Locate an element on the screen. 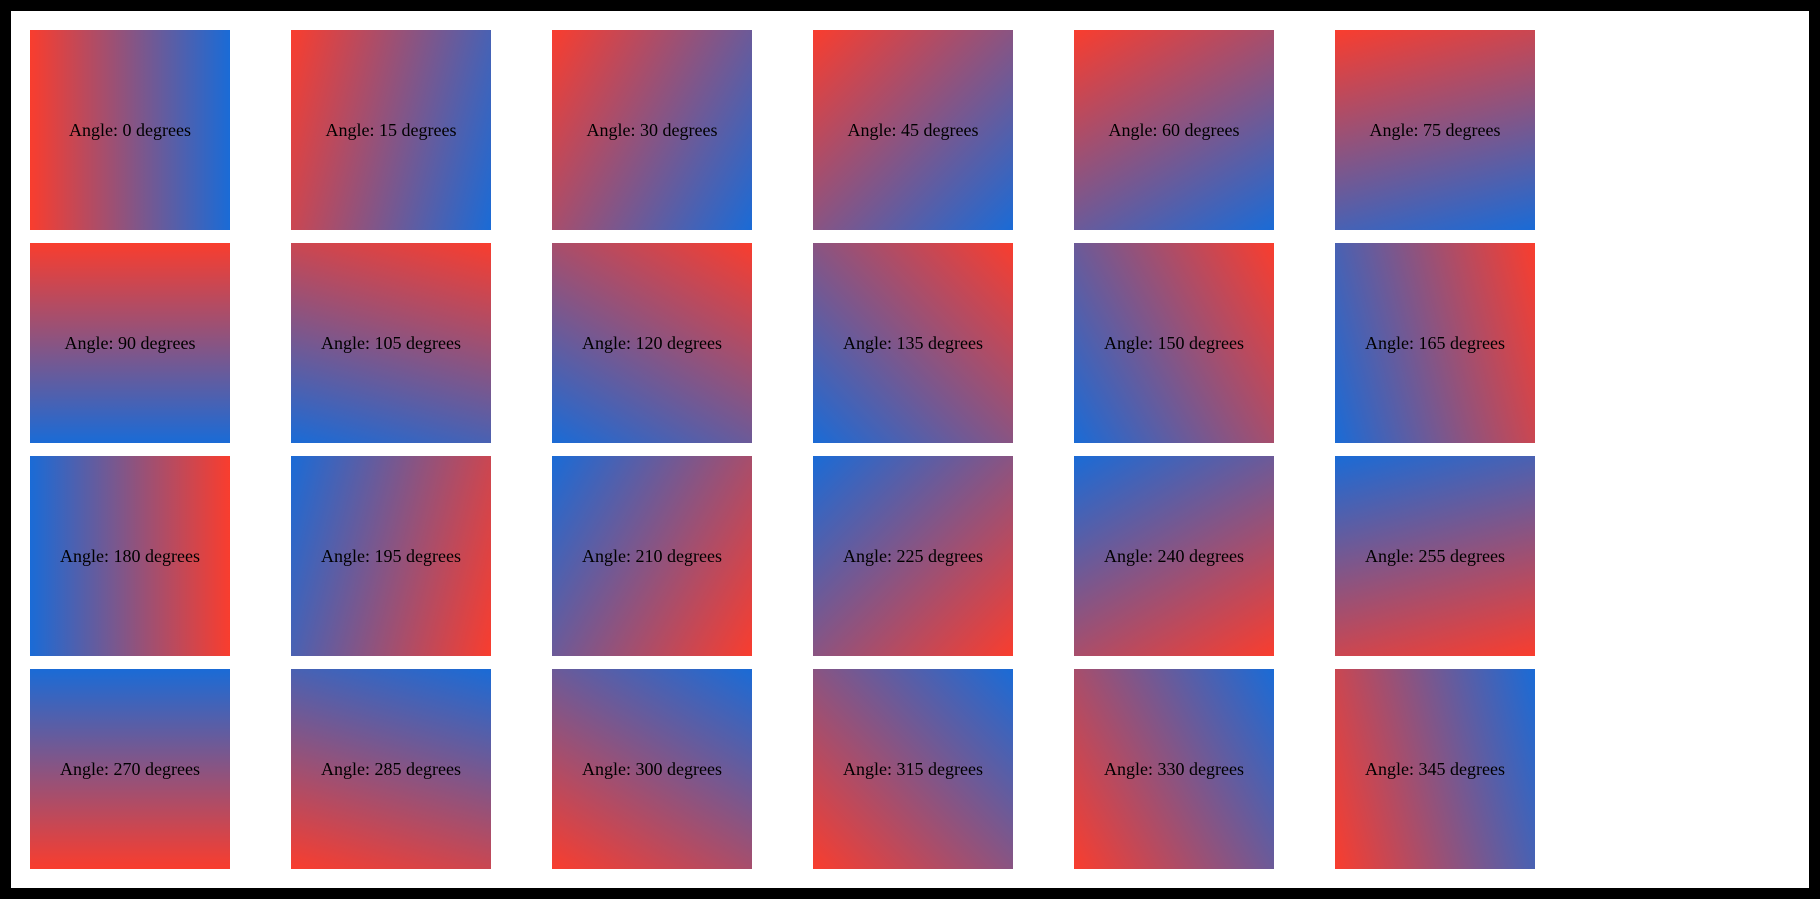  gradient-tile: Angle: 45 degrees is located at coordinates (913, 130).